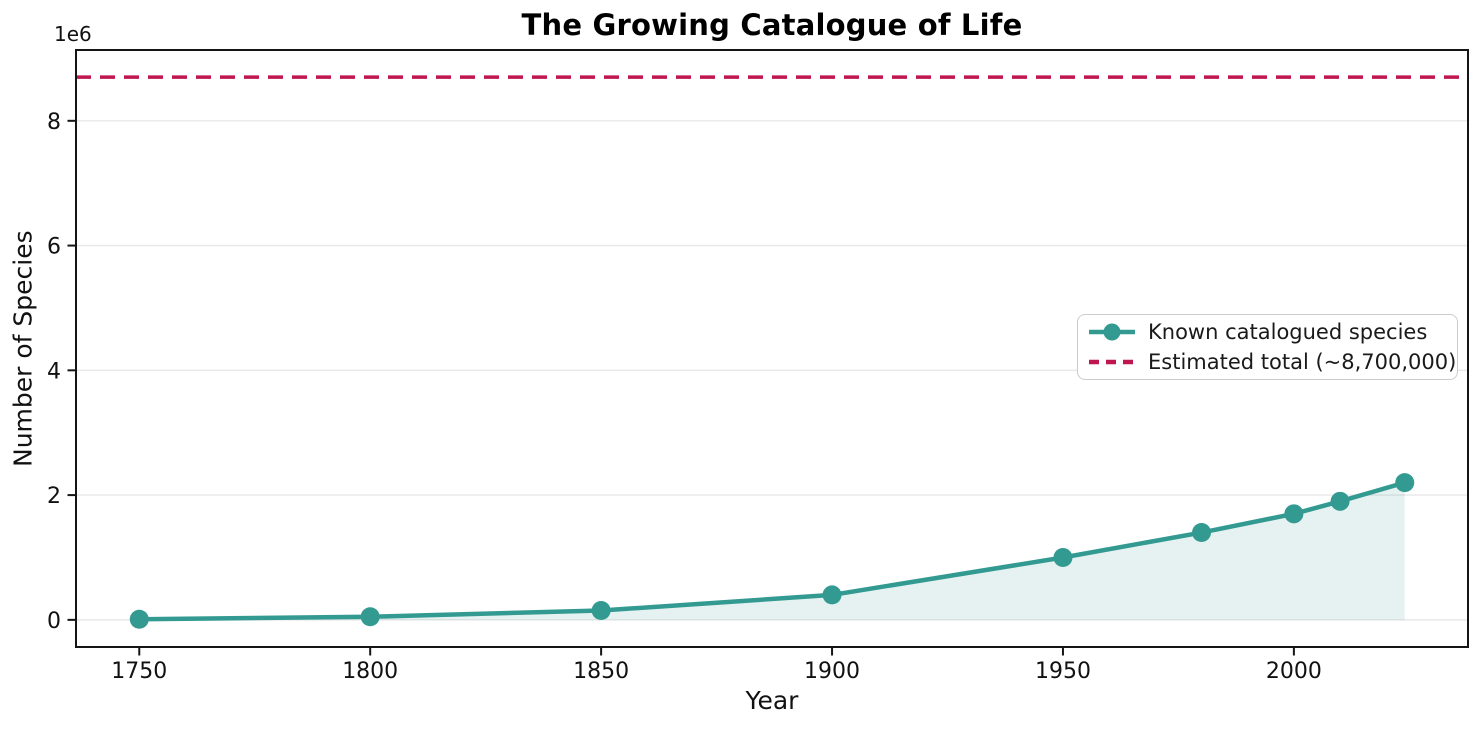  Describe the element at coordinates (54, 122) in the screenshot. I see `y-tick-label: 8` at that location.